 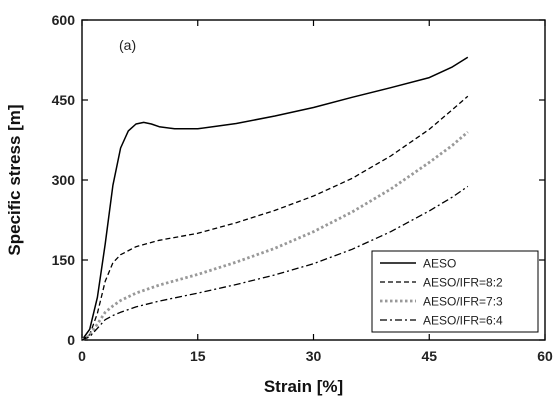 I want to click on x-tick-label: 0, so click(x=82, y=356).